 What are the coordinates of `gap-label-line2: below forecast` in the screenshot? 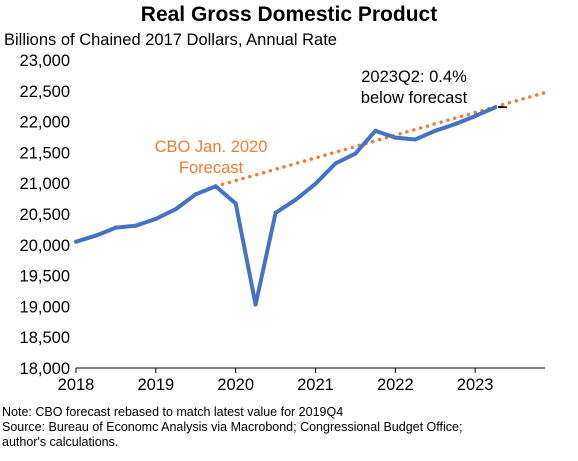 It's located at (414, 98).